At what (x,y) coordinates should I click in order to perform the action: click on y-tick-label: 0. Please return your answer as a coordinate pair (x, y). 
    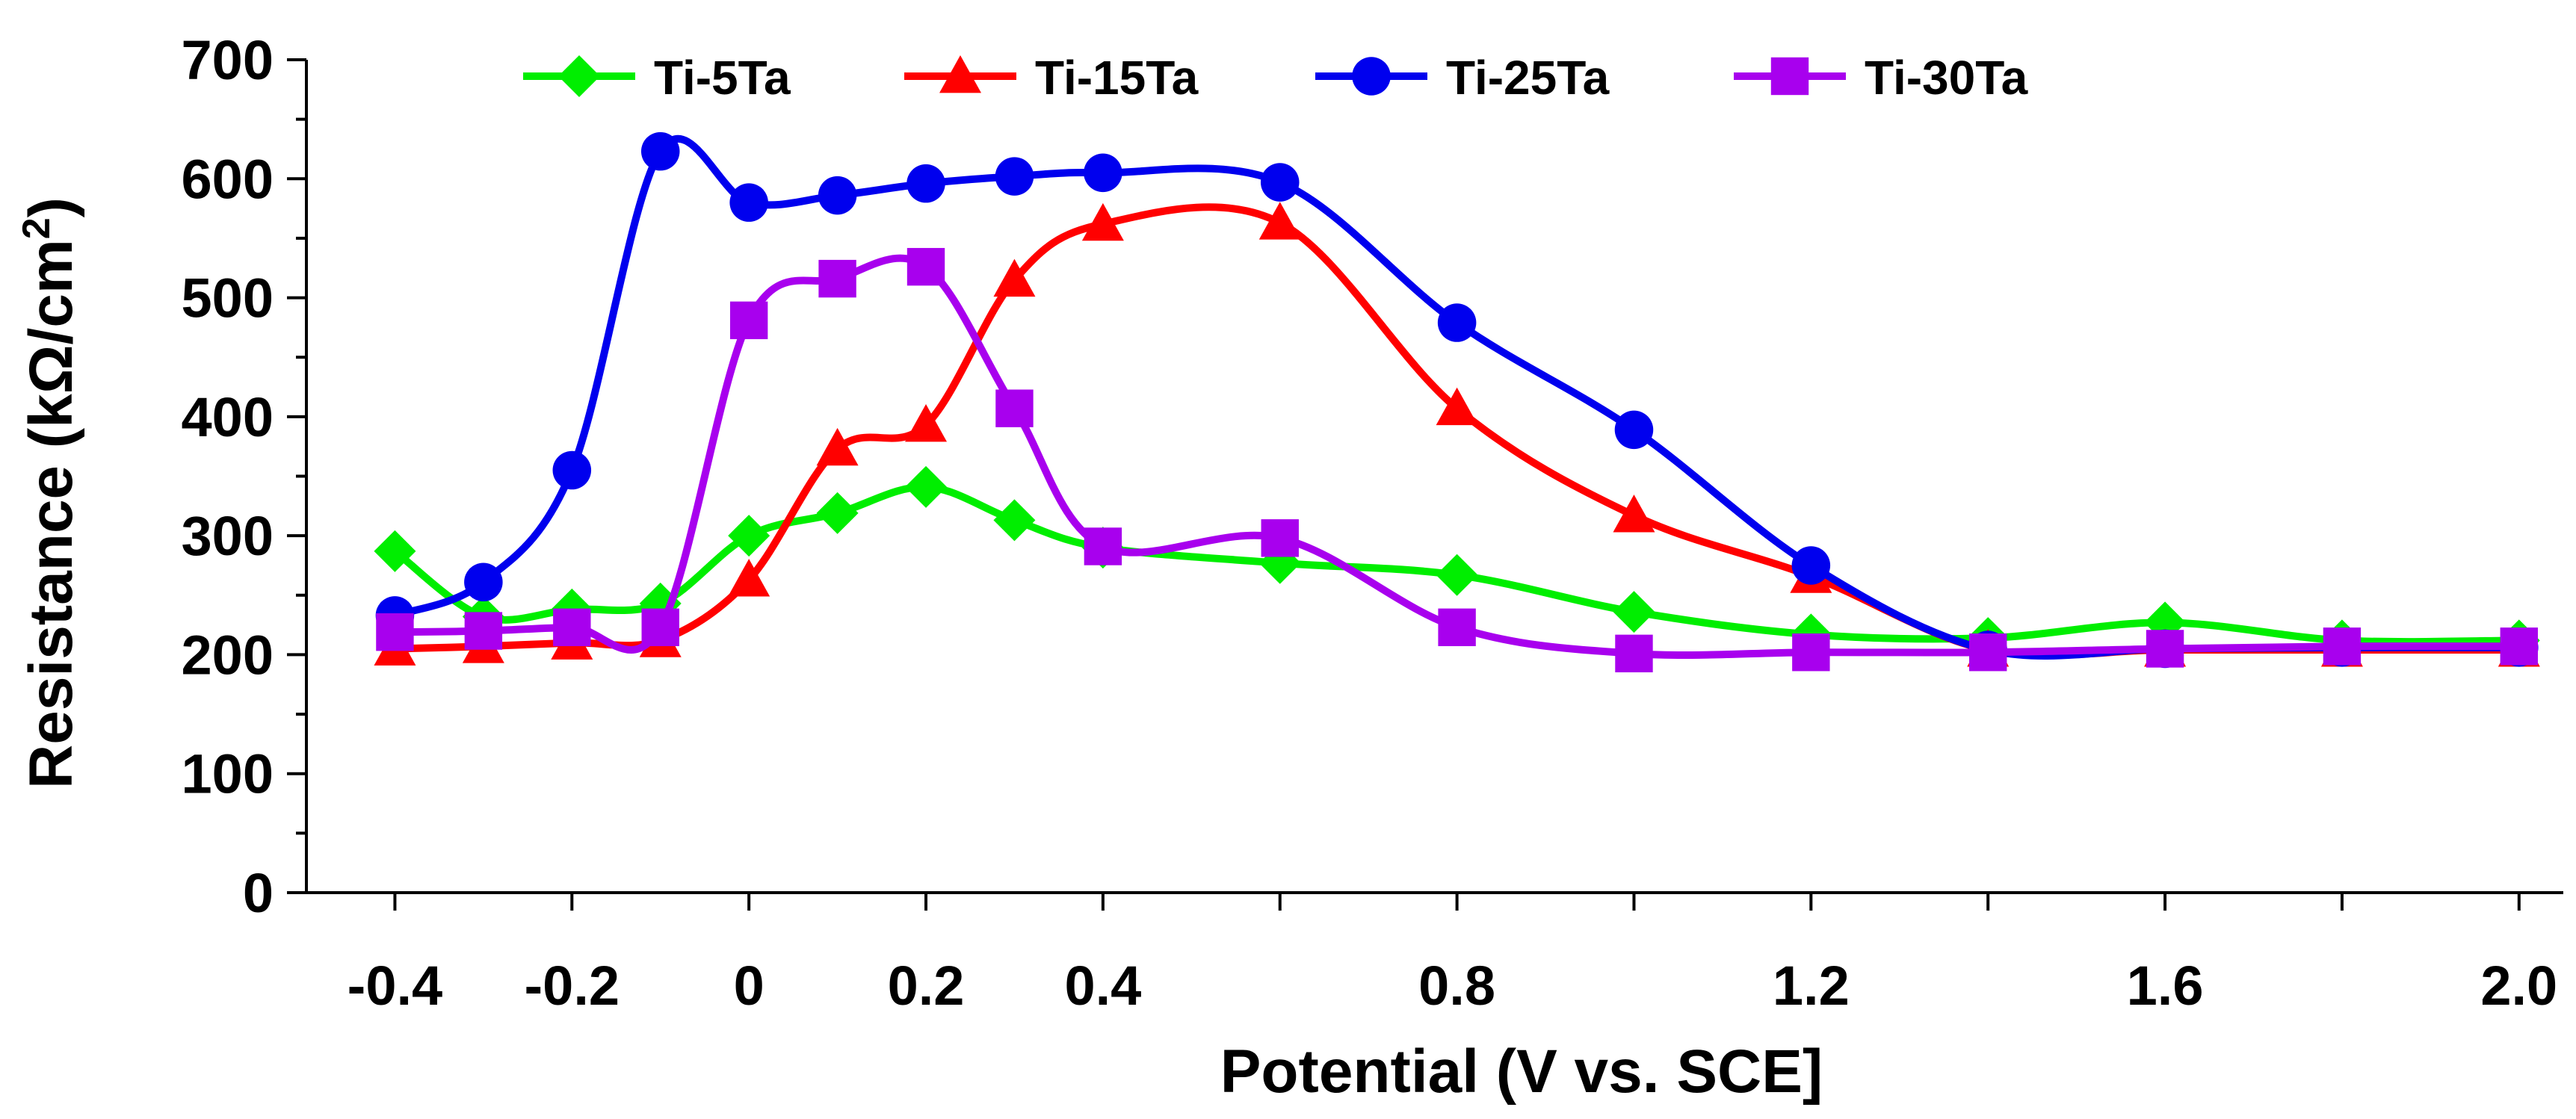
    Looking at the image, I should click on (258, 893).